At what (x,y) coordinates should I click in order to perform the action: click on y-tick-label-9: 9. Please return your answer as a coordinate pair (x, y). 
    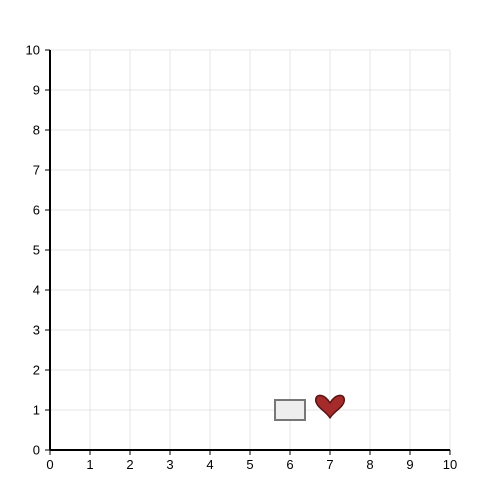
    Looking at the image, I should click on (36, 90).